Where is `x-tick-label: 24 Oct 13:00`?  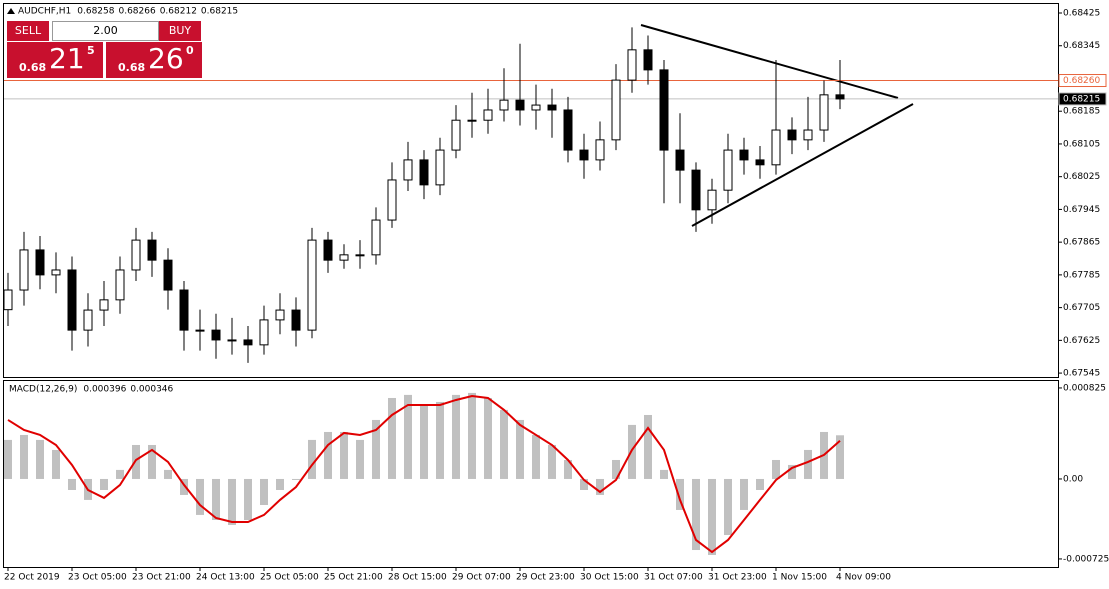 x-tick-label: 24 Oct 13:00 is located at coordinates (225, 578).